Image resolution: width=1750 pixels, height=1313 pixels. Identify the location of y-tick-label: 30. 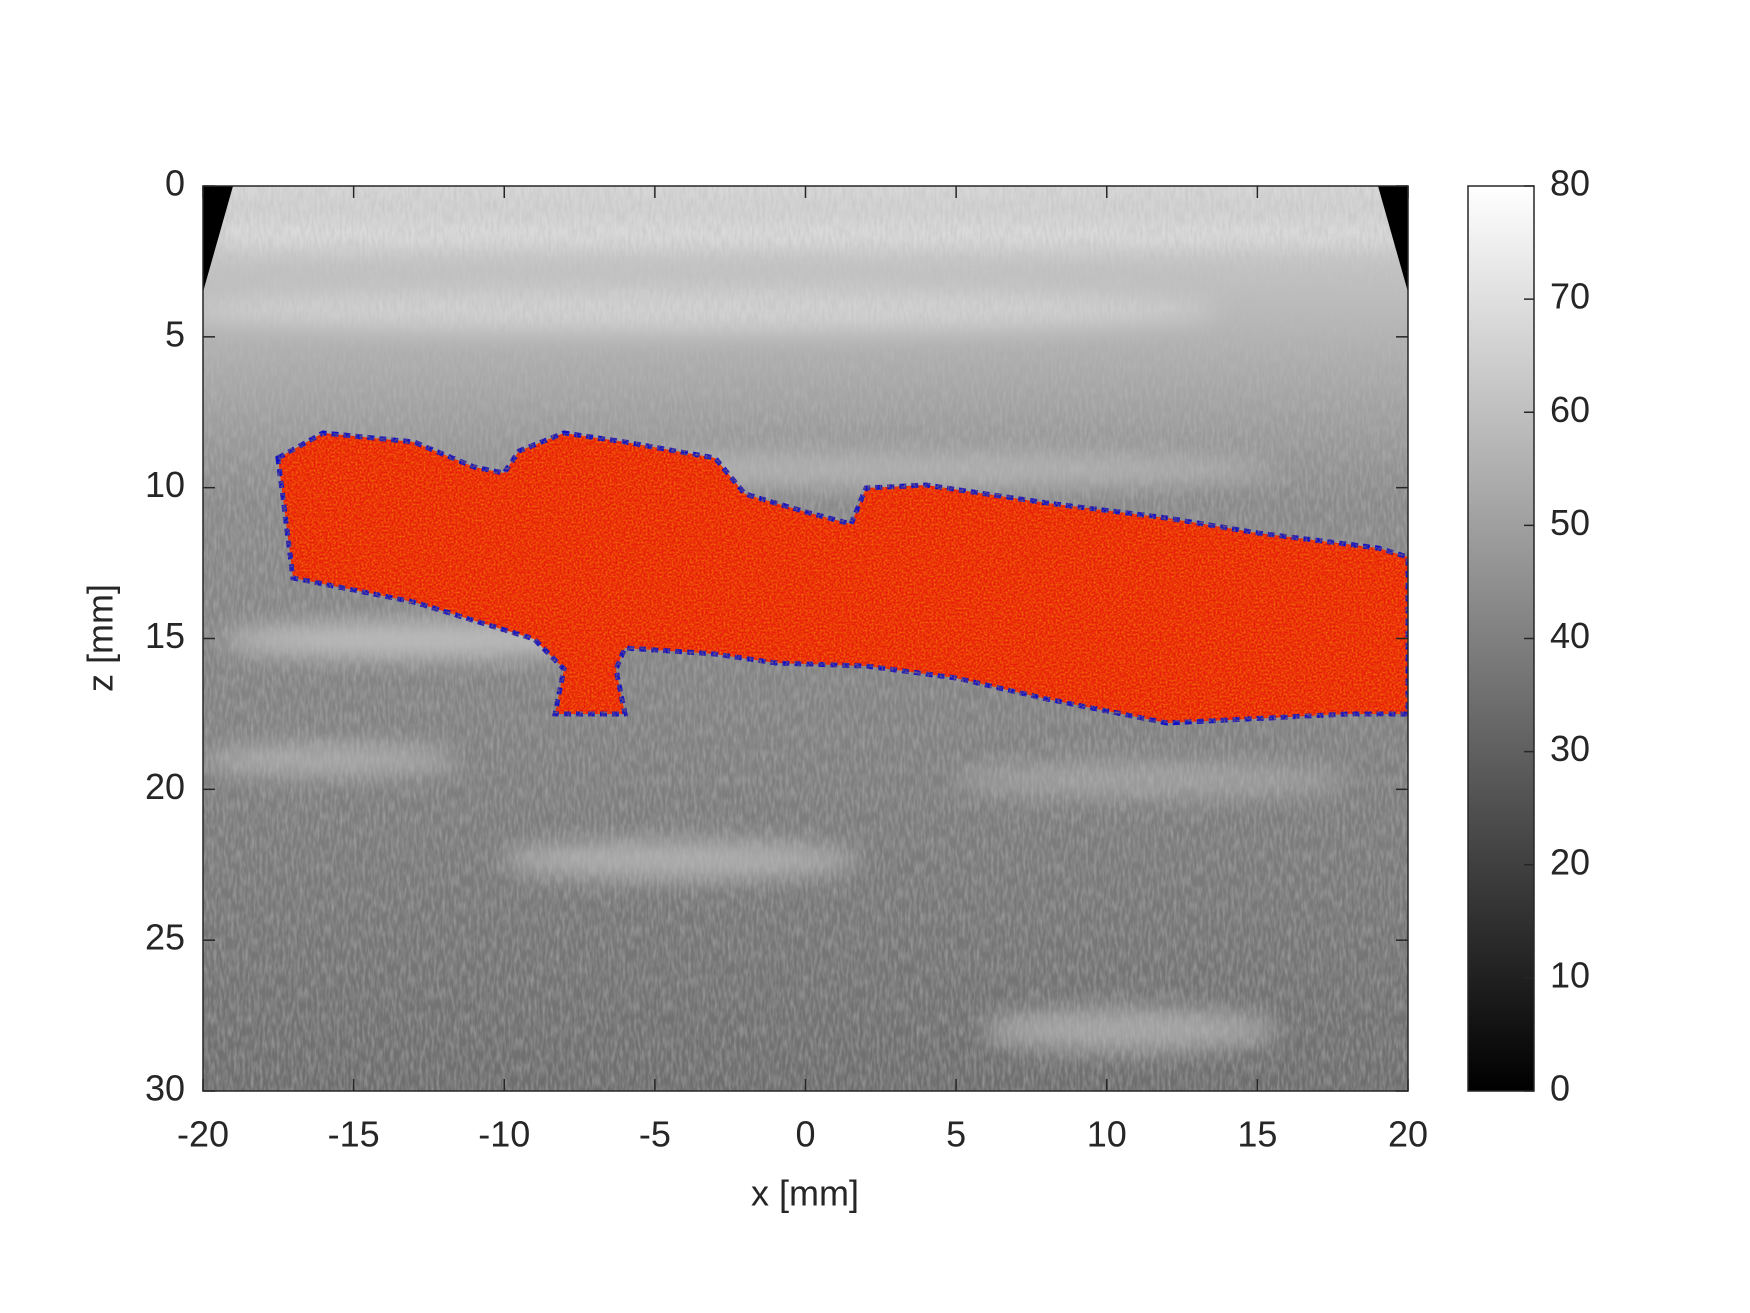
(165, 1088).